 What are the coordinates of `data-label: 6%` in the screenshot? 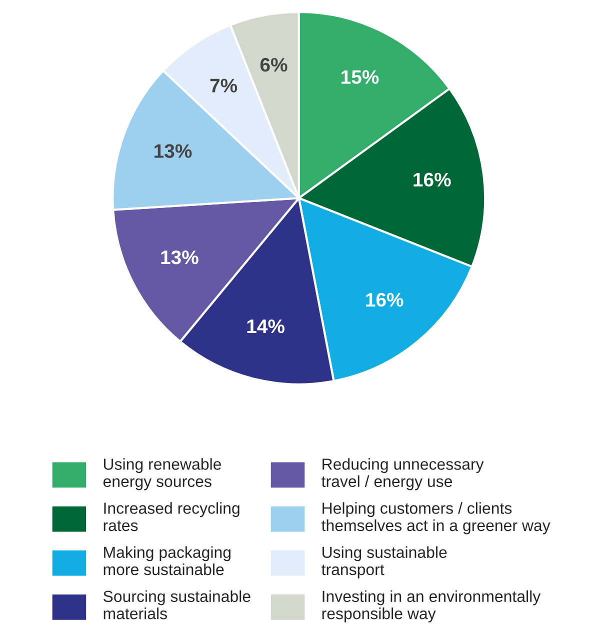 It's located at (274, 65).